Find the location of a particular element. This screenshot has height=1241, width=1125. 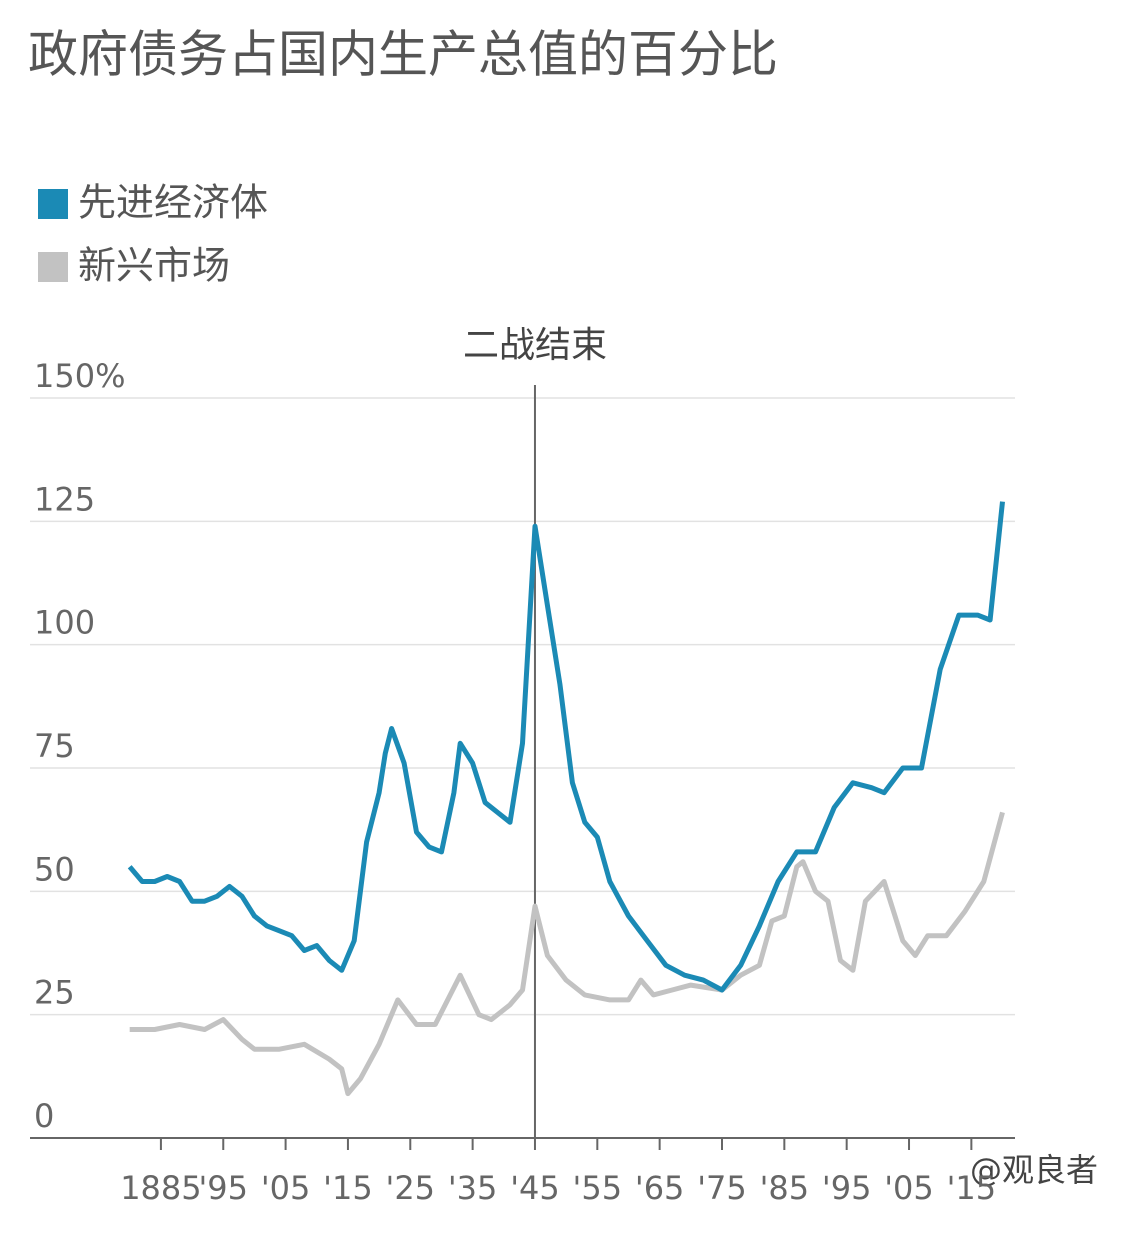

watermark: @观良者 is located at coordinates (1034, 1170).